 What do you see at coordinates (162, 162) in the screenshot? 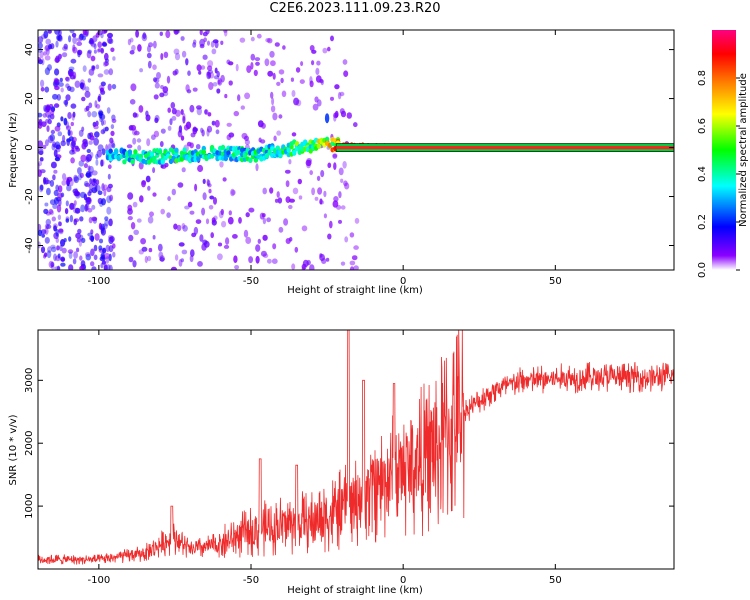
I see `spectrogram-ridge-cell` at bounding box center [162, 162].